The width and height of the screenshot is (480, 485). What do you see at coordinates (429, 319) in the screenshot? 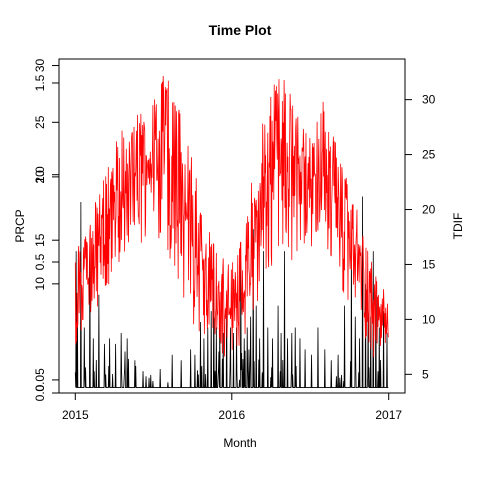
I see `y-tick-label-right: 10` at bounding box center [429, 319].